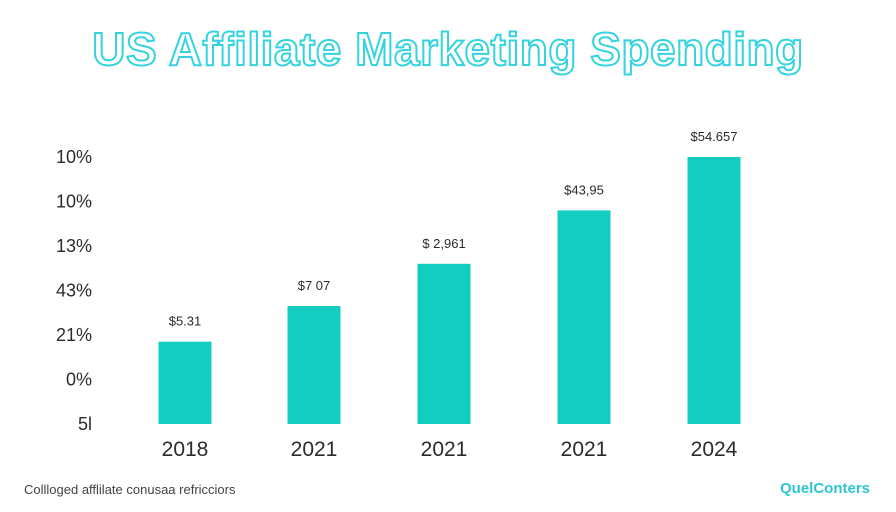 The height and width of the screenshot is (512, 896). I want to click on x-tick-label: 2018, so click(185, 449).